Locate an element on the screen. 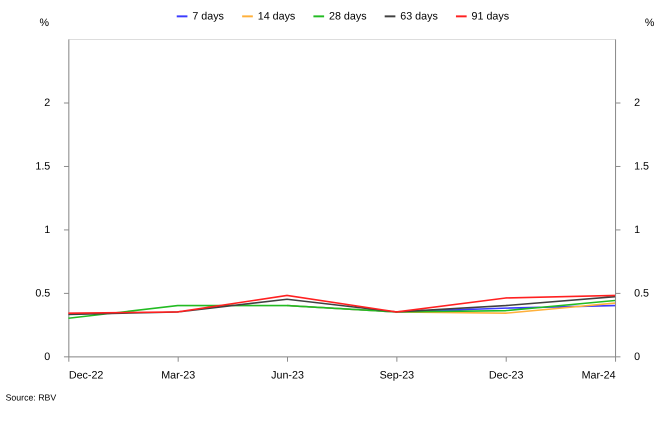  y2-tick-label: 0.5 is located at coordinates (642, 293).